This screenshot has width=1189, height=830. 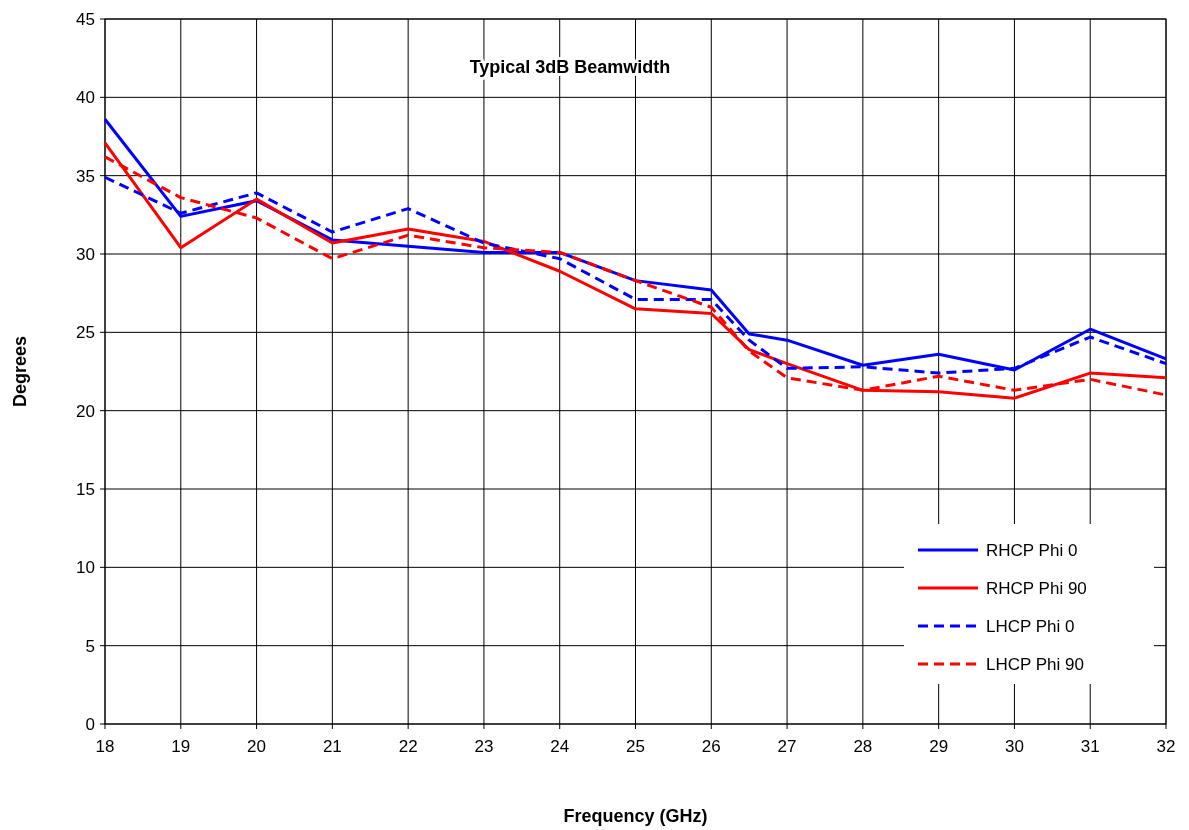 I want to click on x-tick-label: 22, so click(x=408, y=746).